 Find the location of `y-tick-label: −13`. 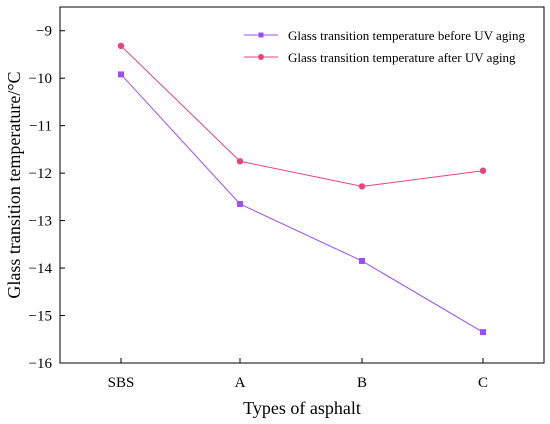

y-tick-label: −13 is located at coordinates (40, 222).